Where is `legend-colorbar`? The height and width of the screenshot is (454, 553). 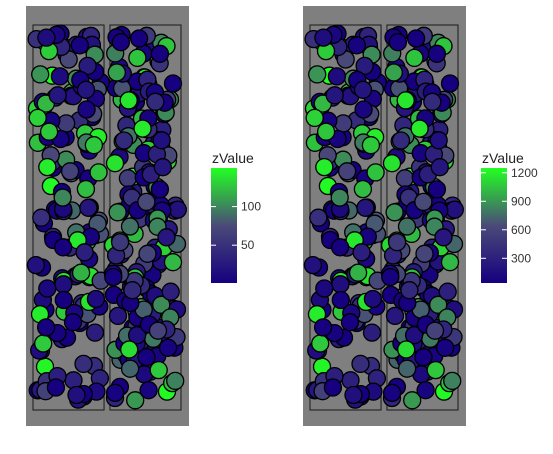 legend-colorbar is located at coordinates (494, 225).